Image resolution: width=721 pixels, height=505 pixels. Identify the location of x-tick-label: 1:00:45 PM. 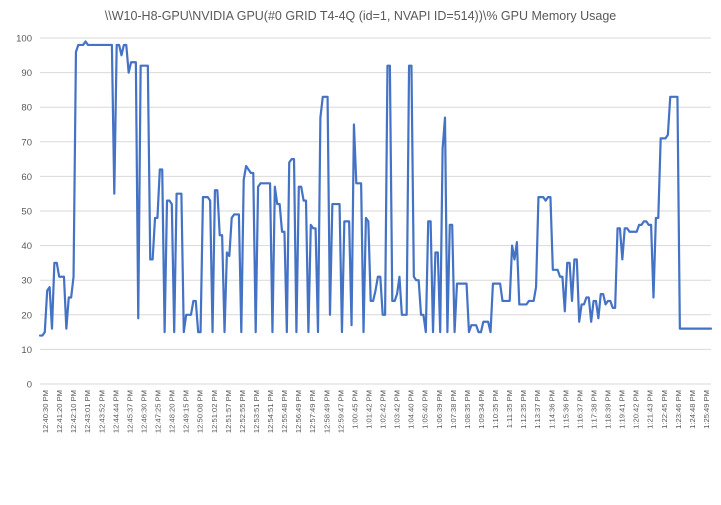
(354, 409).